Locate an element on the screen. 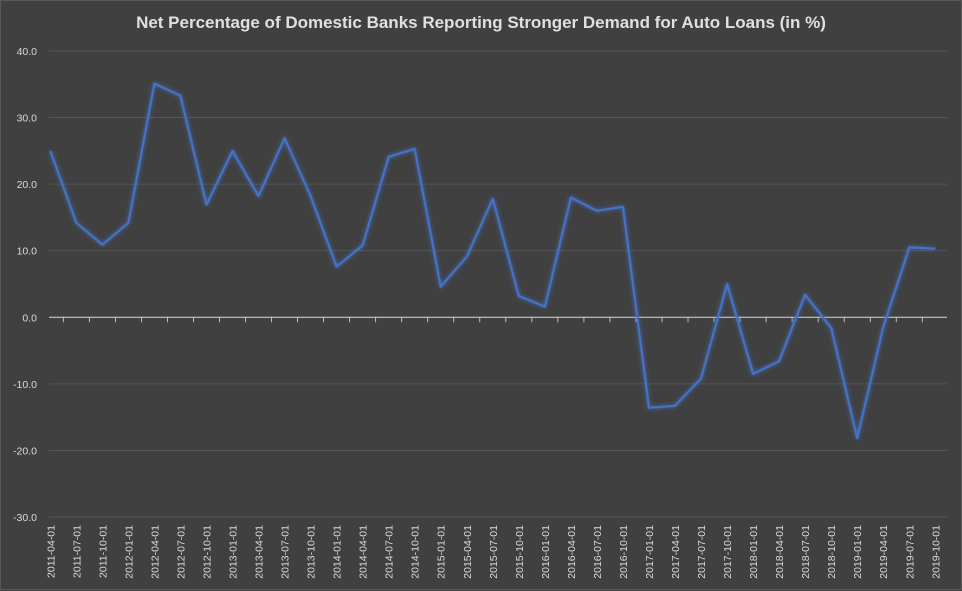 This screenshot has height=591, width=962. x-tick-label: 2019-01-01 is located at coordinates (858, 552).